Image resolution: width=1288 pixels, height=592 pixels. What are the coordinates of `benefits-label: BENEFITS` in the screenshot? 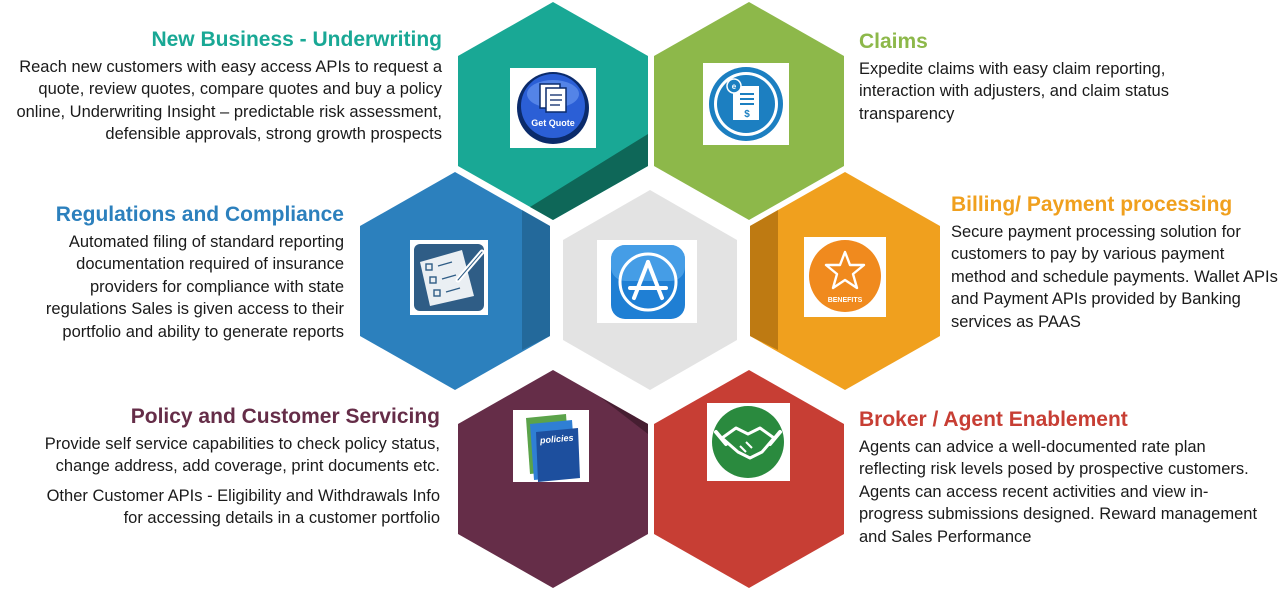 It's located at (845, 300).